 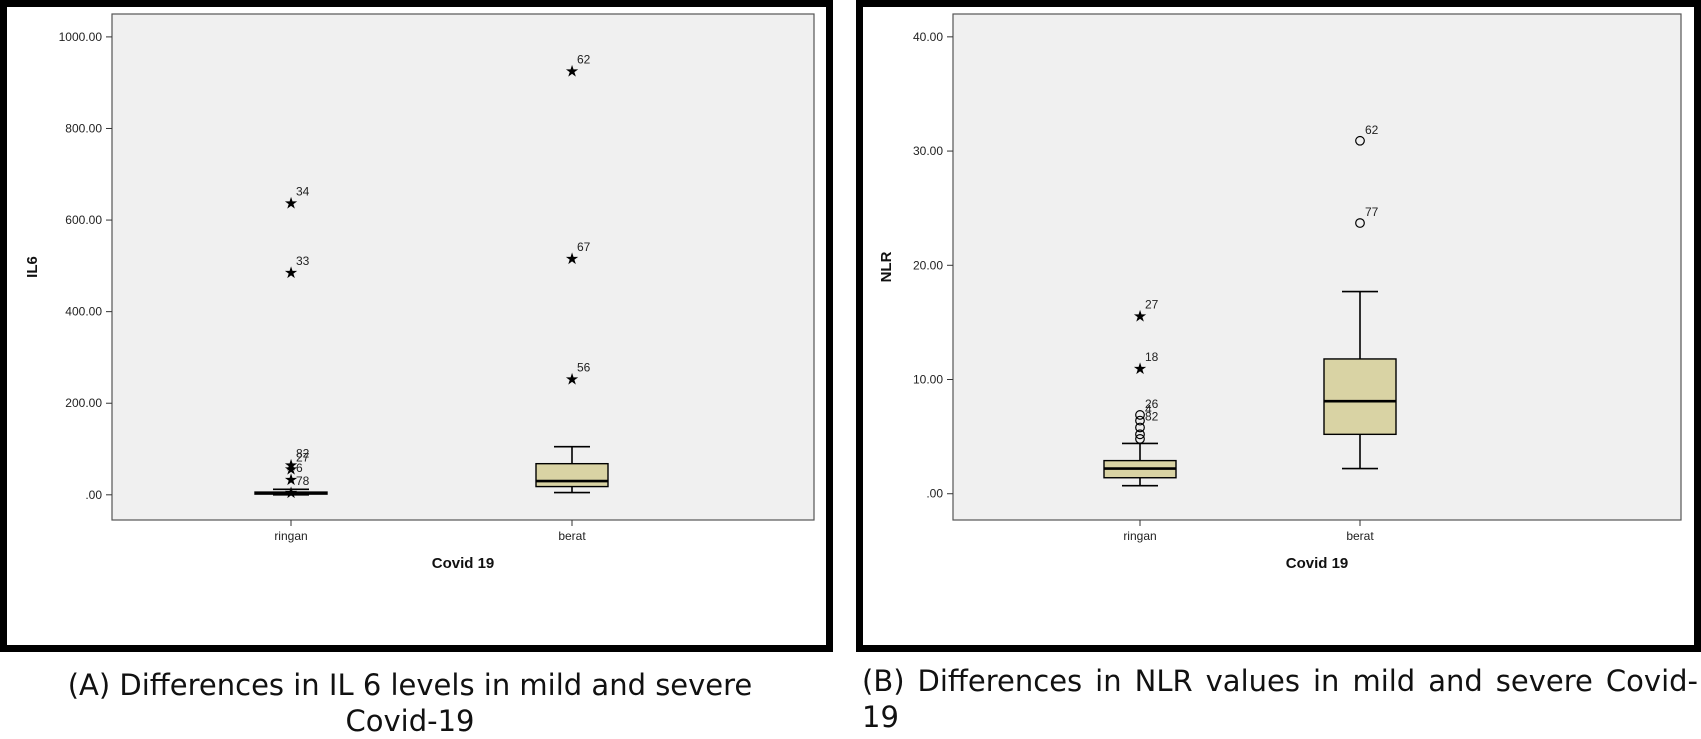 I want to click on y-tick-label: 10.00, so click(x=928, y=380).